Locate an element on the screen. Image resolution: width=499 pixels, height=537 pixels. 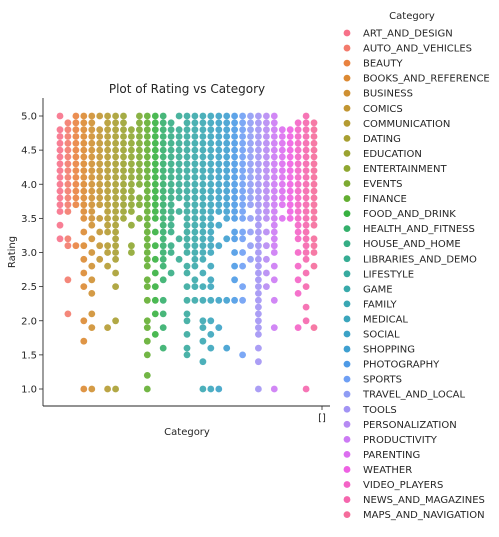
legend-label: LIFESTYLE is located at coordinates (388, 274).